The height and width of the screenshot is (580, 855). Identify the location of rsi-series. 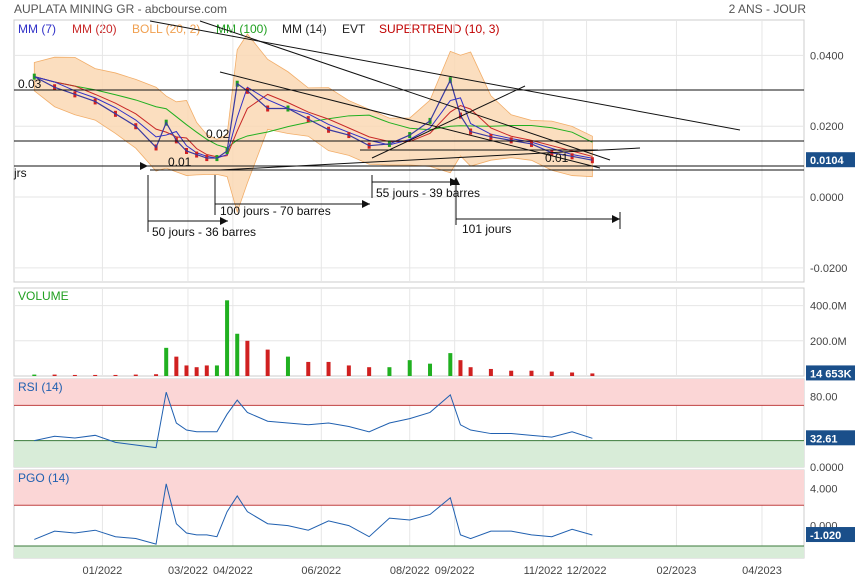
(313, 420).